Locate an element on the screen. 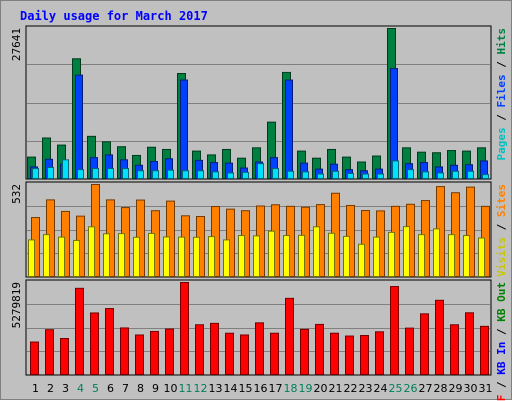 This screenshot has height=401, width=512. x-axis-day-label: 9 is located at coordinates (155, 388).